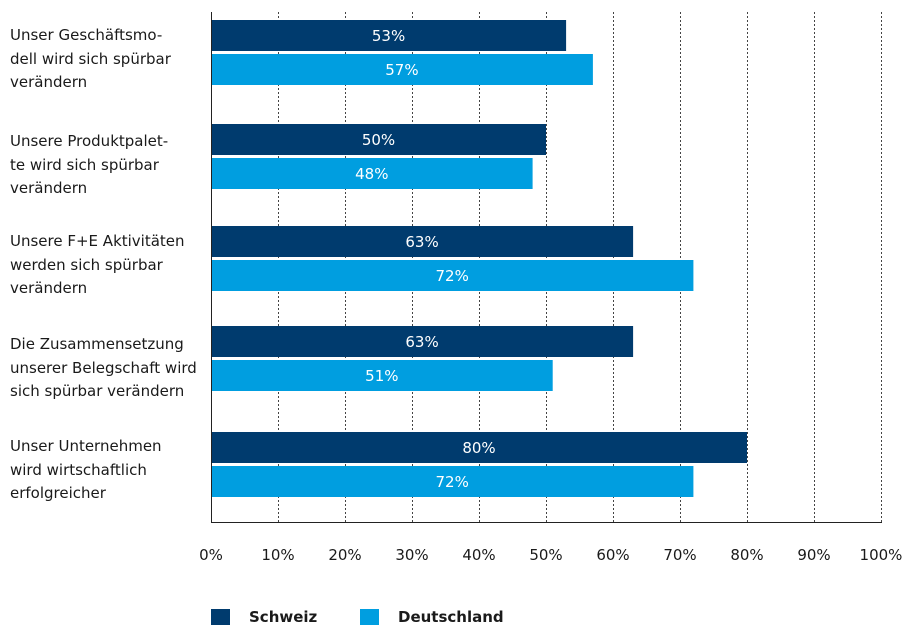 The width and height of the screenshot is (919, 628). What do you see at coordinates (746, 555) in the screenshot?
I see `x-tick-label-80: 80%` at bounding box center [746, 555].